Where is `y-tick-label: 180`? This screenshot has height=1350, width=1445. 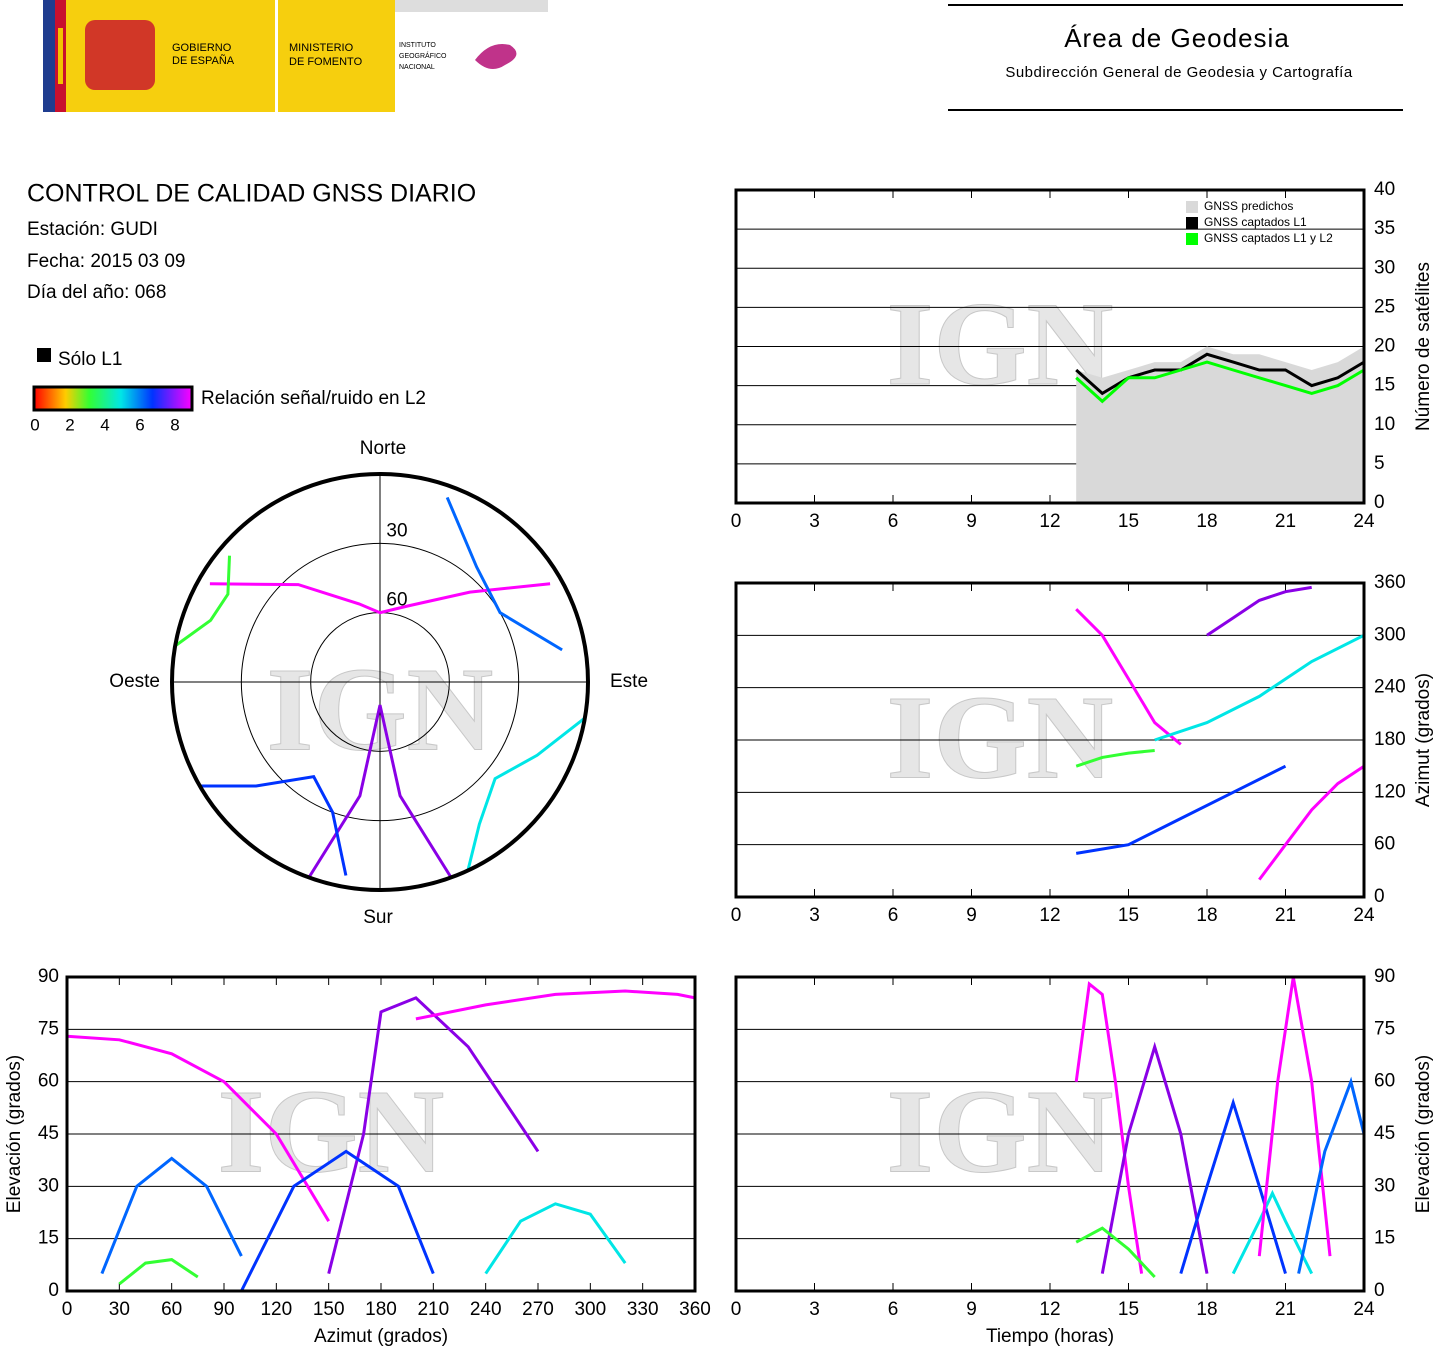
y-tick-label: 180 is located at coordinates (1390, 739).